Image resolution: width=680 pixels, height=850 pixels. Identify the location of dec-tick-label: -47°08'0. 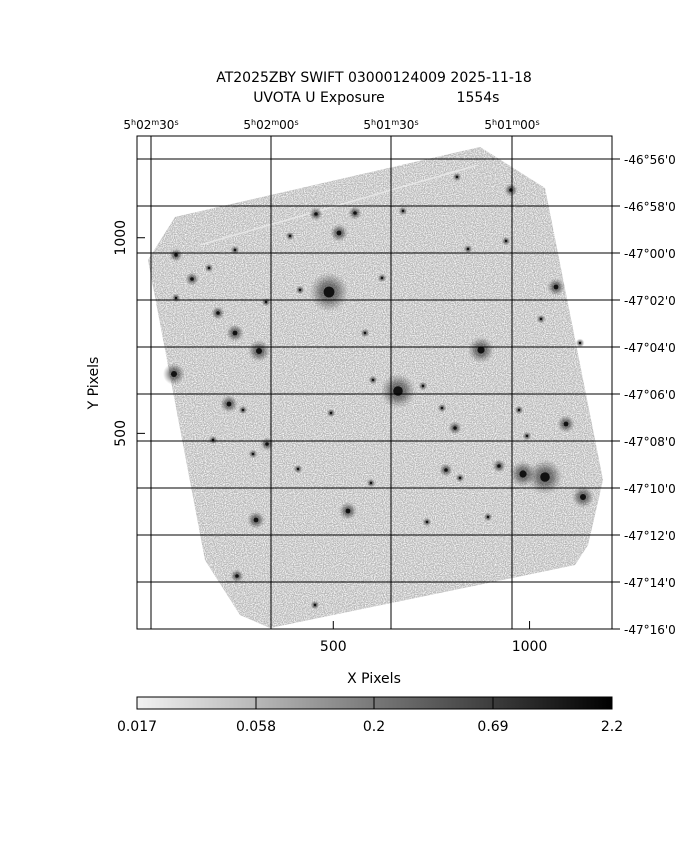
(650, 442).